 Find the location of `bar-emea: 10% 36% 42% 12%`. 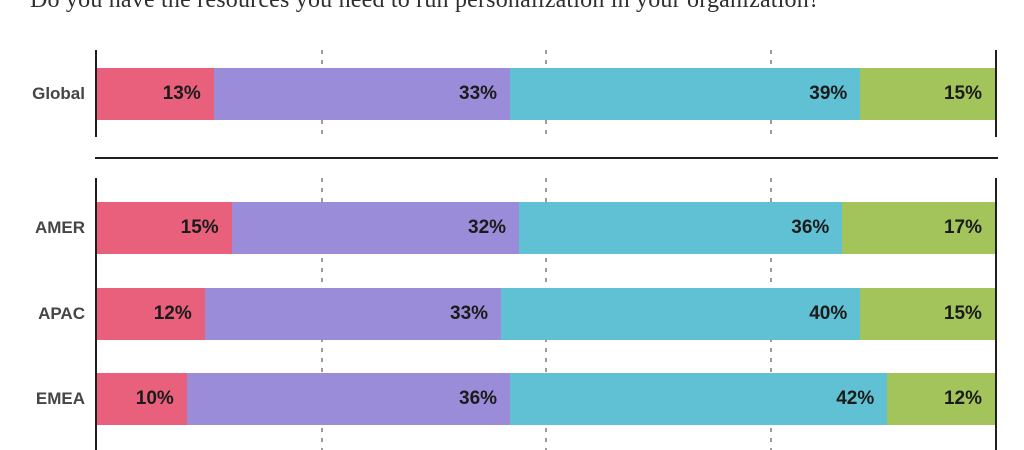

bar-emea: 10% 36% 42% 12% is located at coordinates (546, 399).